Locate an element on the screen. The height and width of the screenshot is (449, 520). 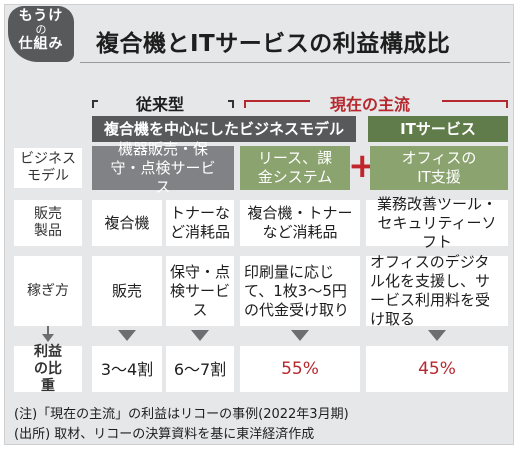
cell-profit-col4: 45% is located at coordinates (437, 369).